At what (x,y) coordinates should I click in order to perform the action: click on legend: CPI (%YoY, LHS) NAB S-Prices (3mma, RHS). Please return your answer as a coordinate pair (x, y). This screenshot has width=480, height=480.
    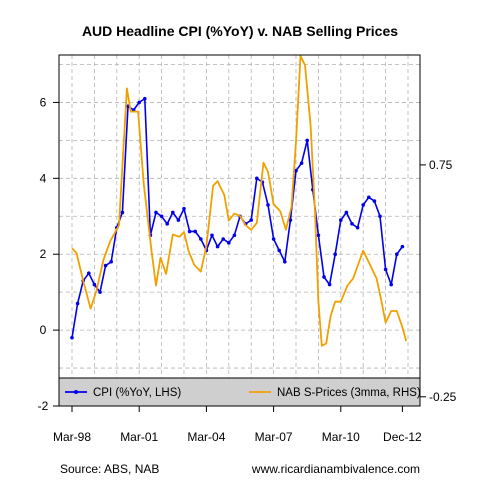
    Looking at the image, I should click on (243, 393).